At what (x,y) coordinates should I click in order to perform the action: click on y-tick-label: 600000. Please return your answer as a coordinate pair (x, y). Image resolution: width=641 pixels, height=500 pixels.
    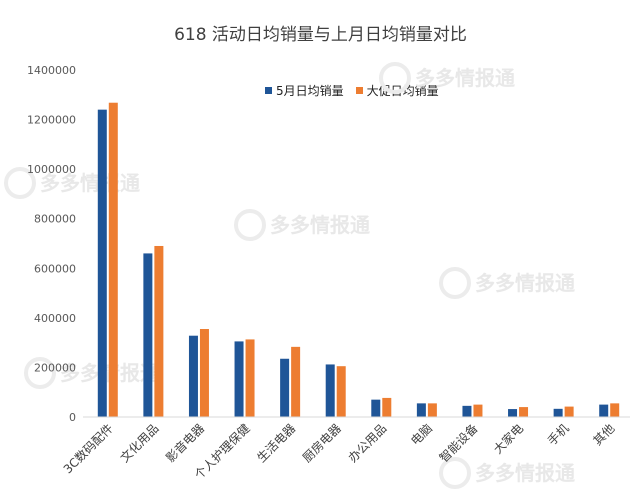
    Looking at the image, I should click on (55, 268).